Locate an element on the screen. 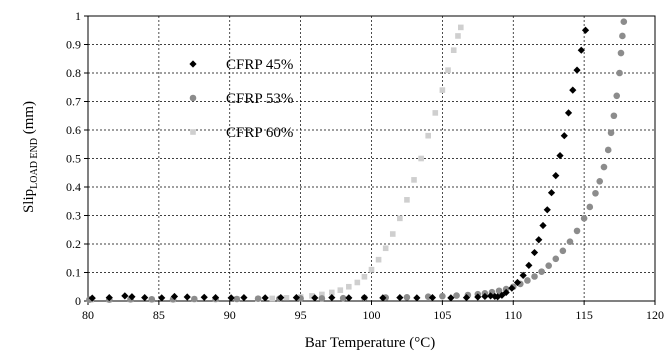 The height and width of the screenshot is (353, 664). legend-label: CFRP 53% is located at coordinates (259, 99).